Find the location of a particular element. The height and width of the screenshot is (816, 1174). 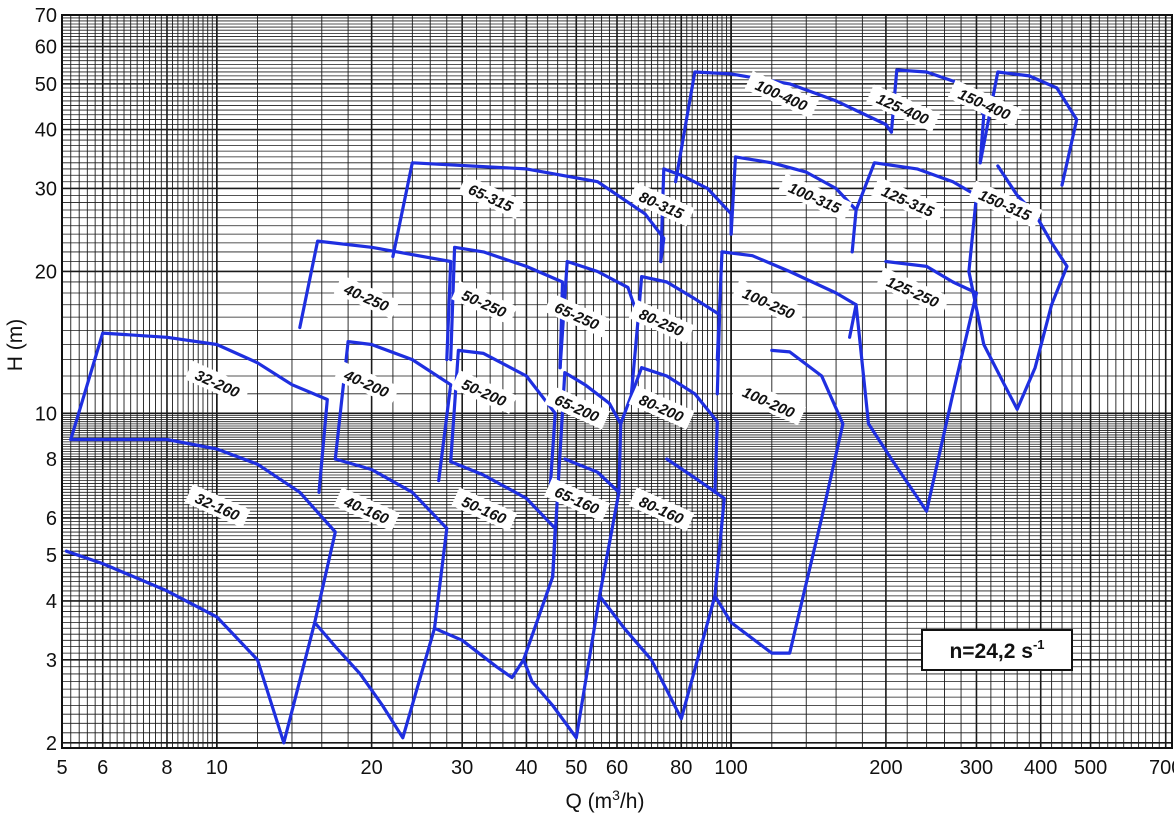

speed-note: n=24,2 s-1 is located at coordinates (996, 650).